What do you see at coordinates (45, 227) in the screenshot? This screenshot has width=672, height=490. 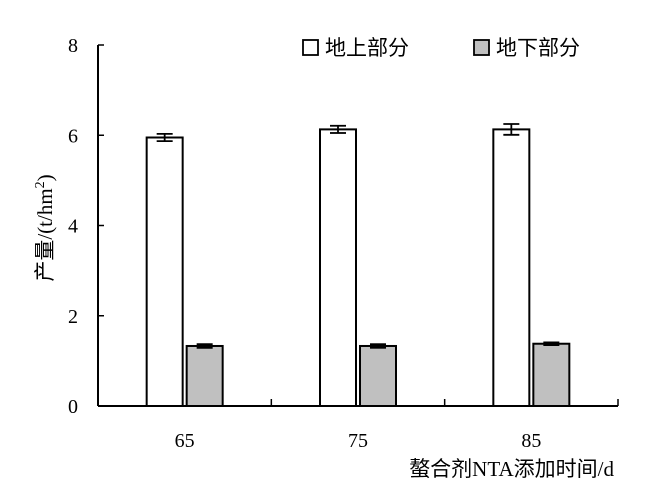 I see `y-axis-title: 产量/(t/hm2)` at bounding box center [45, 227].